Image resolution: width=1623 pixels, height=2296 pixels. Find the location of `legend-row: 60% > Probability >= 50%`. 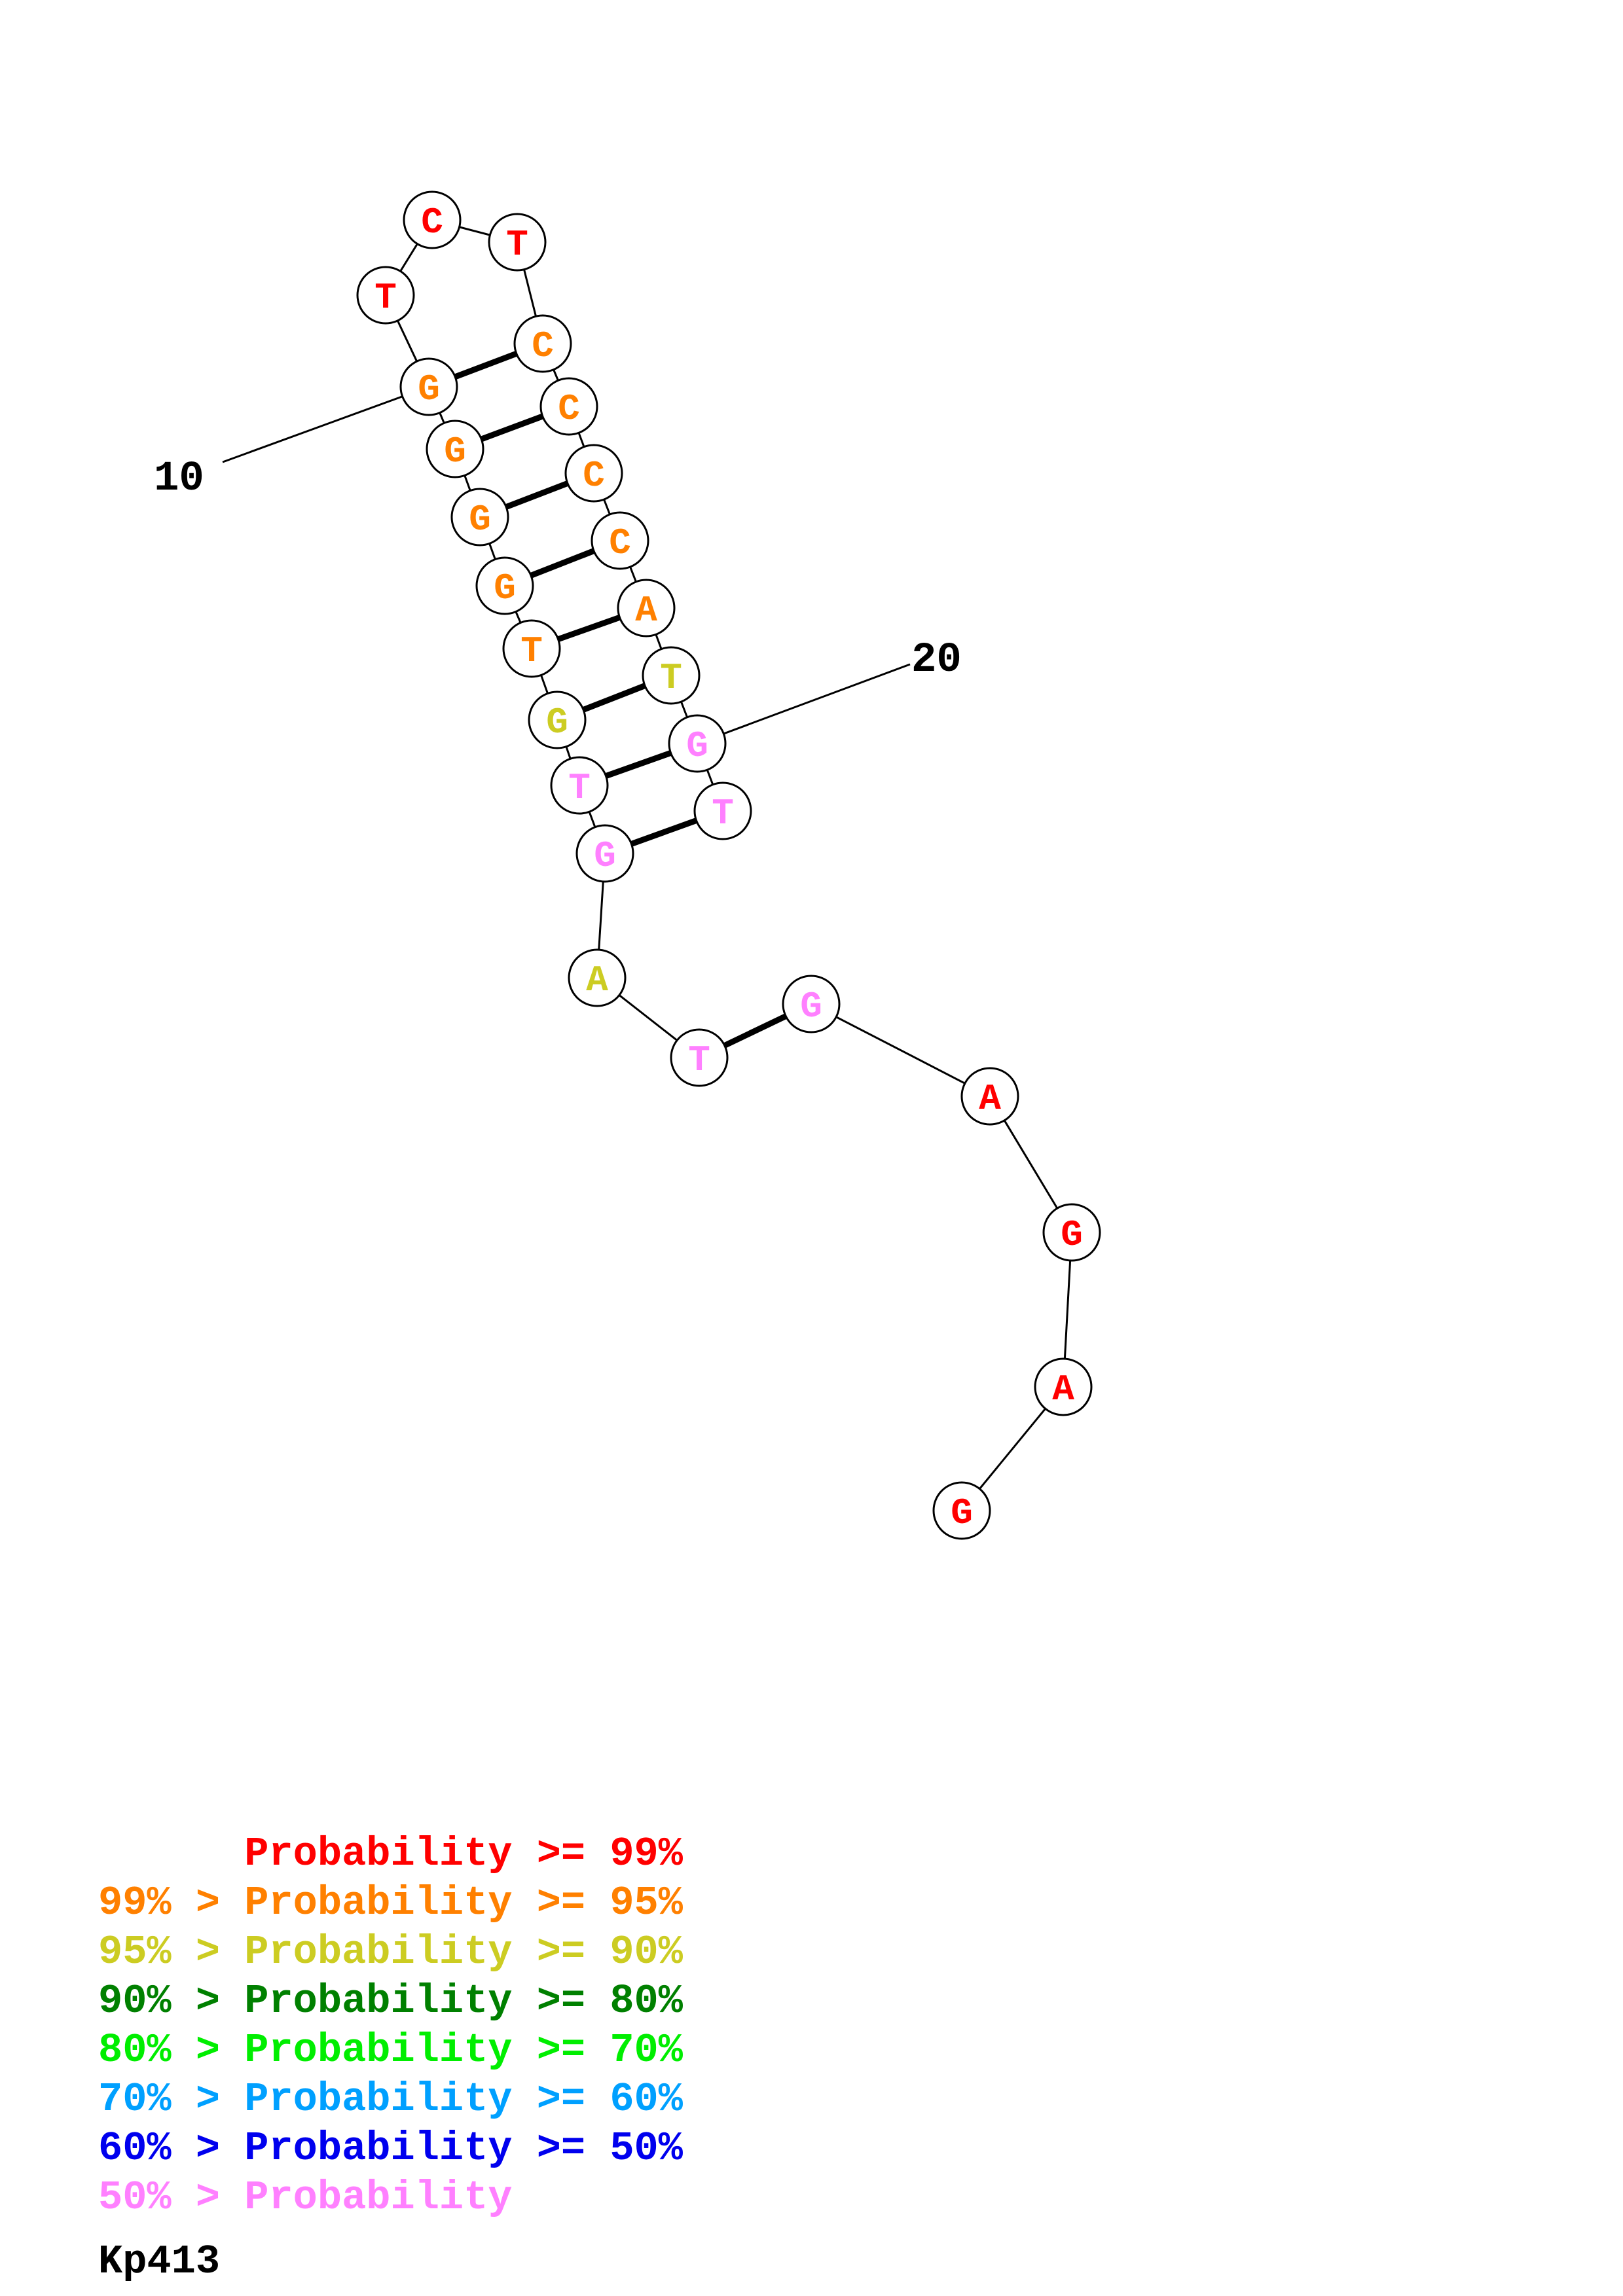

legend-row: 60% > Probability >= 50% is located at coordinates (390, 2148).